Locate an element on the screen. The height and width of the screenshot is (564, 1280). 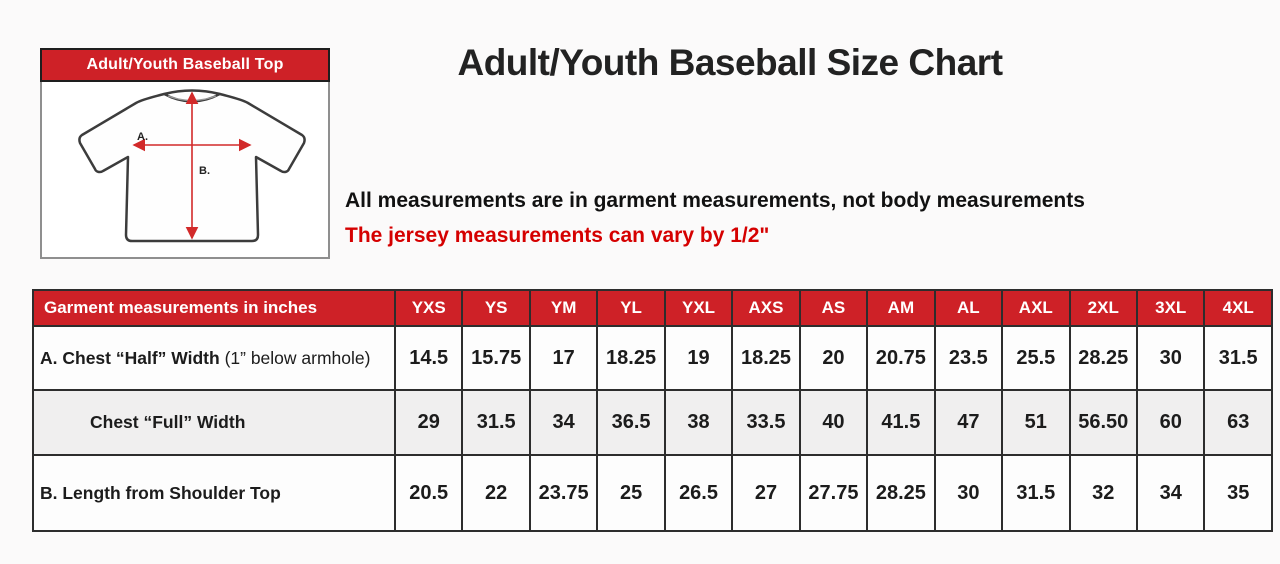
size-column-header: 4XL is located at coordinates (1238, 308).